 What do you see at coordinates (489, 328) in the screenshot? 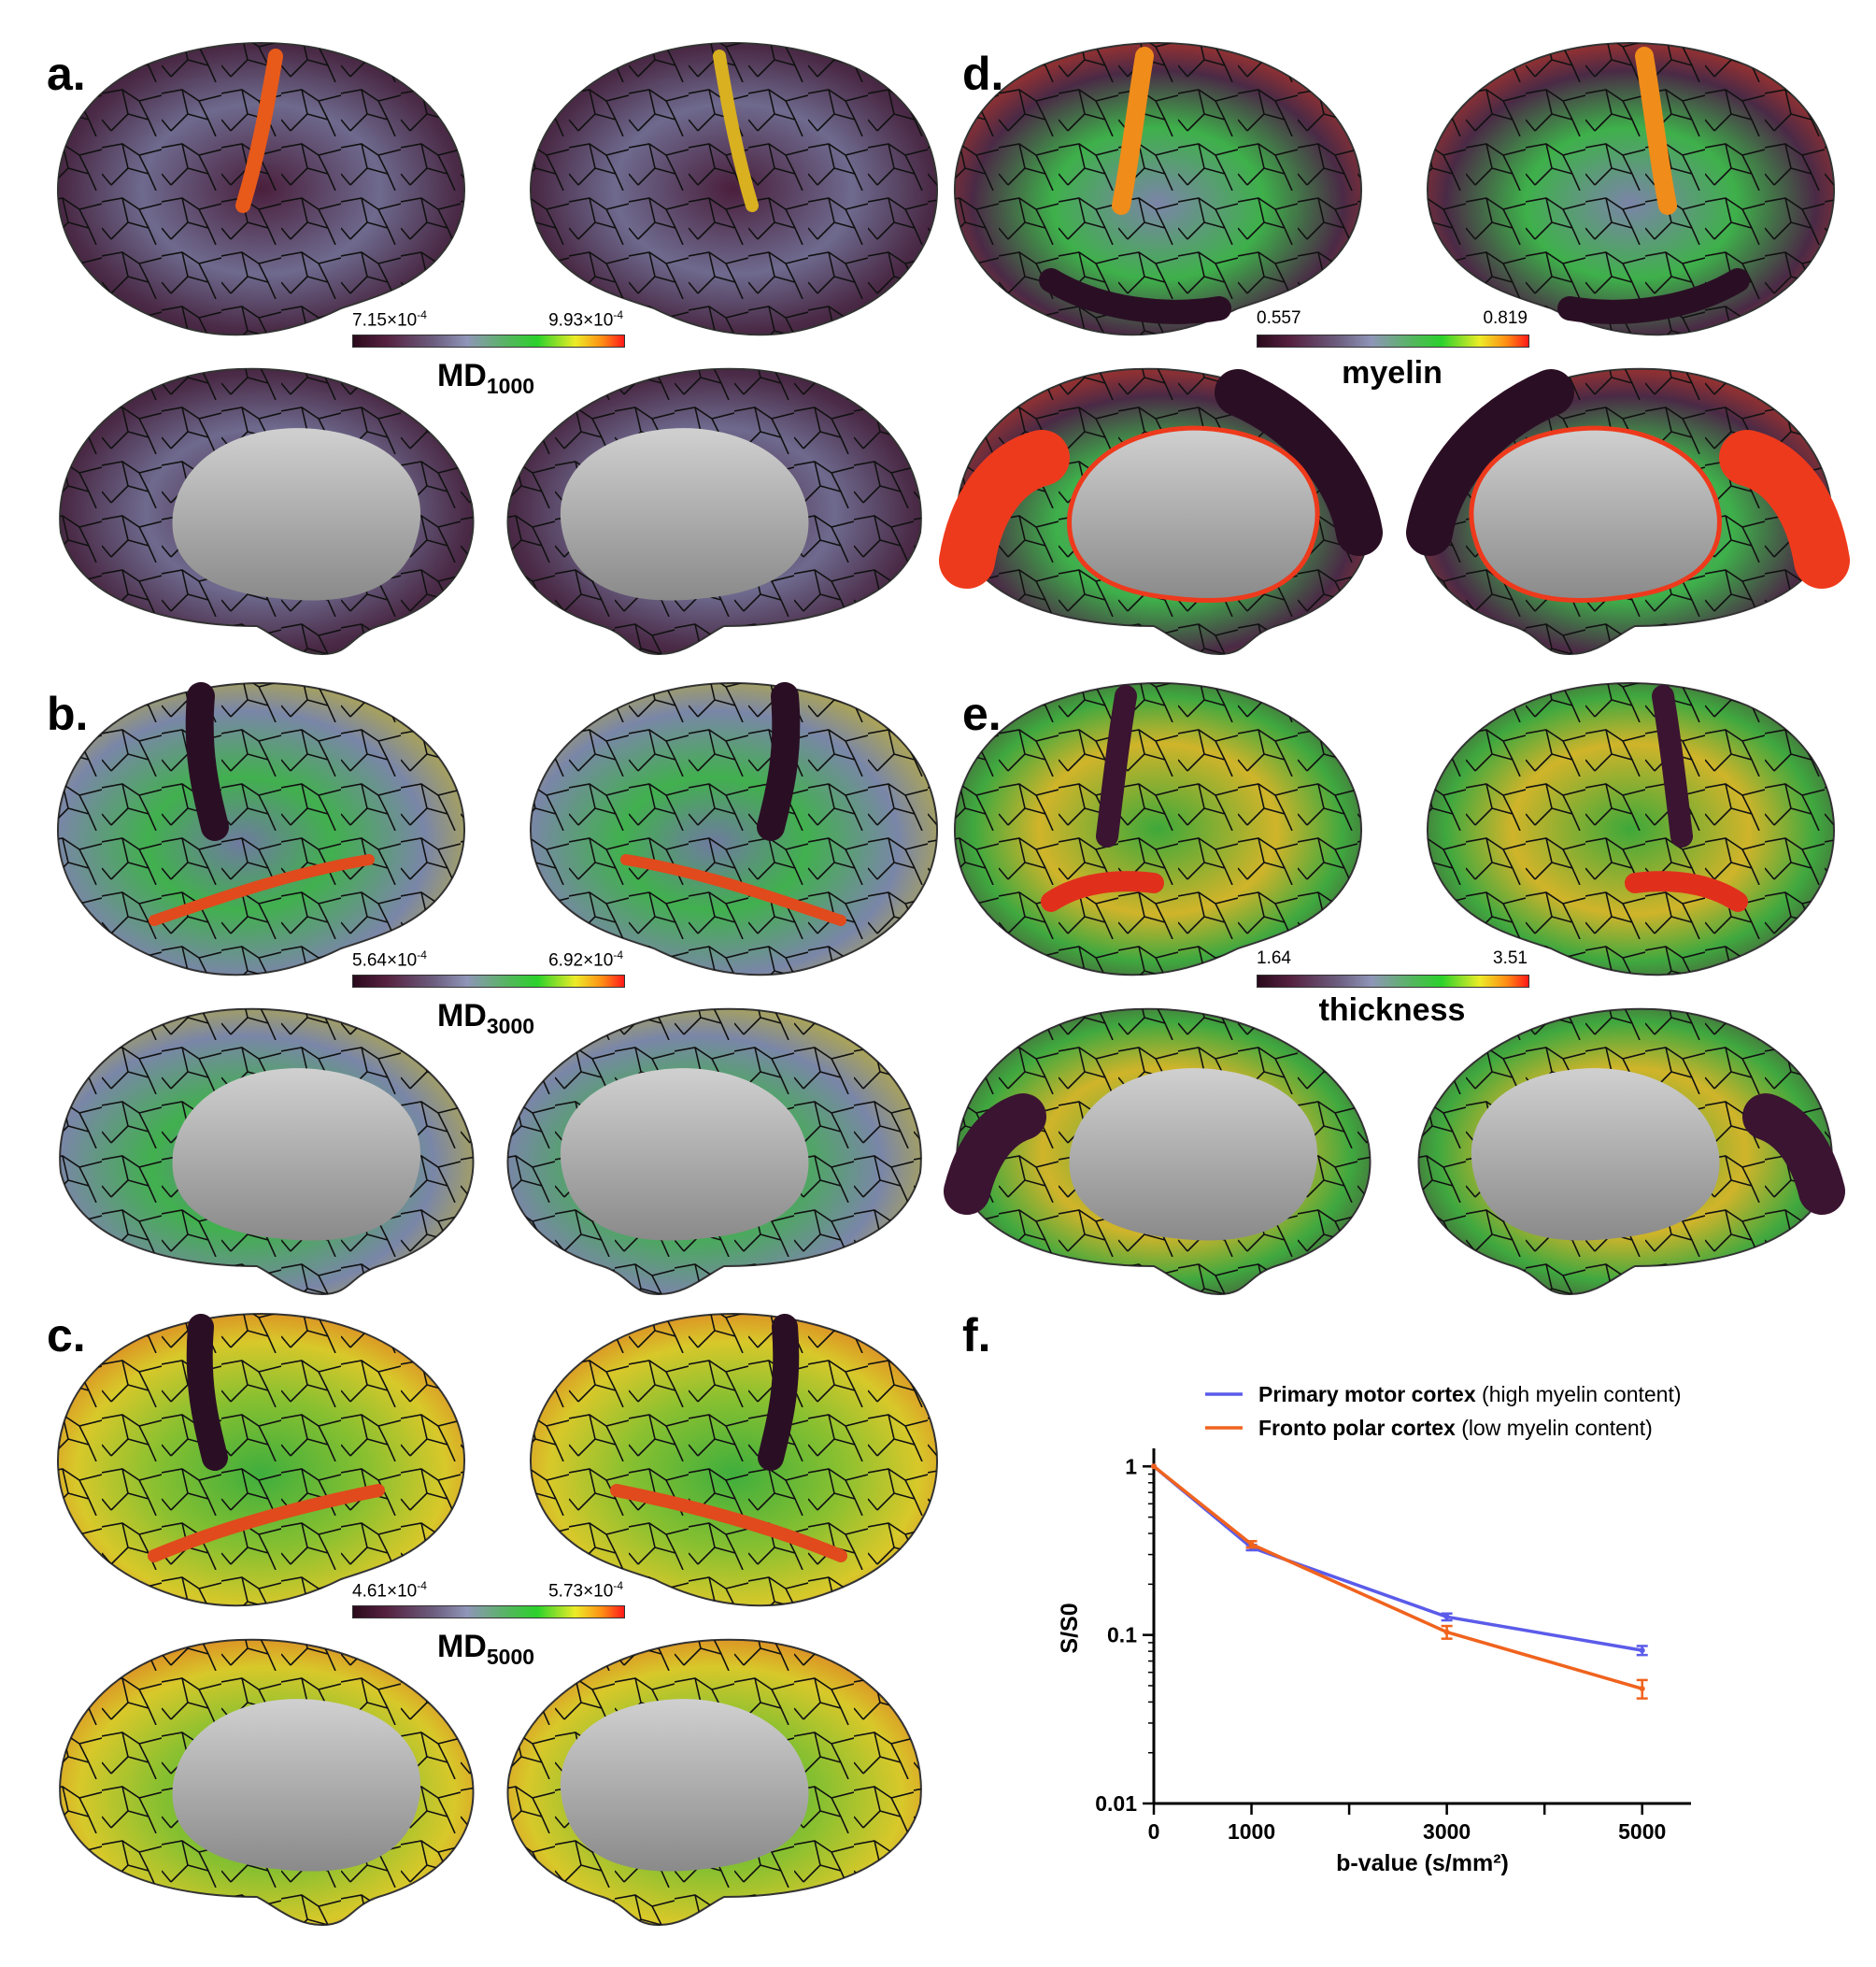
I see `colorbar-a: 7.15×10⁻⁴ 9.93×10⁻⁴` at bounding box center [489, 328].